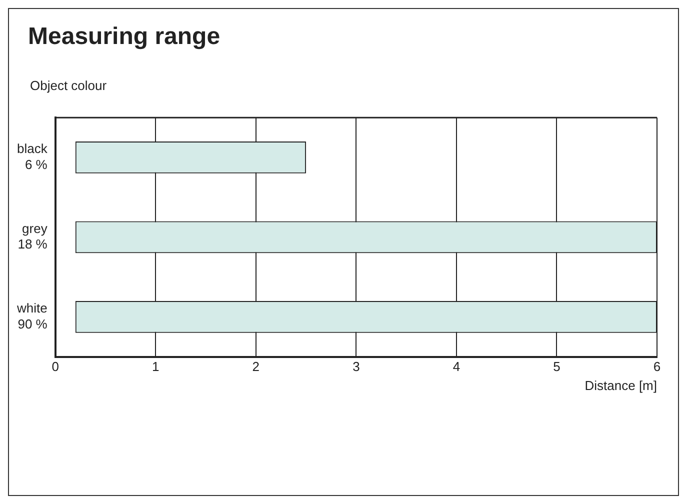 This screenshot has height=504, width=687. What do you see at coordinates (657, 366) in the screenshot?
I see `x-tick-label: 6` at bounding box center [657, 366].